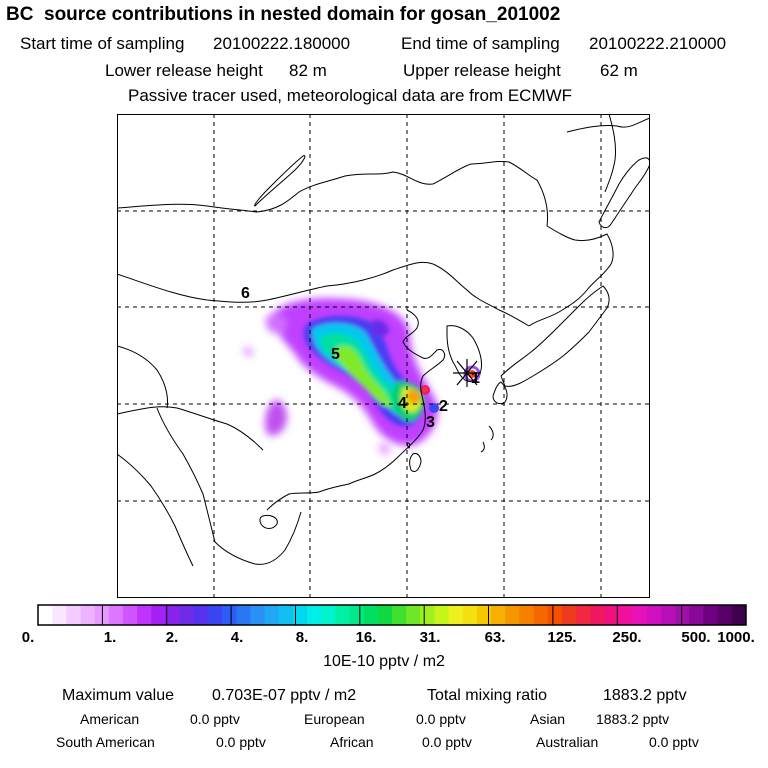 The image size is (768, 768). I want to click on total-mixing-value: 1883.2 pptv, so click(645, 695).